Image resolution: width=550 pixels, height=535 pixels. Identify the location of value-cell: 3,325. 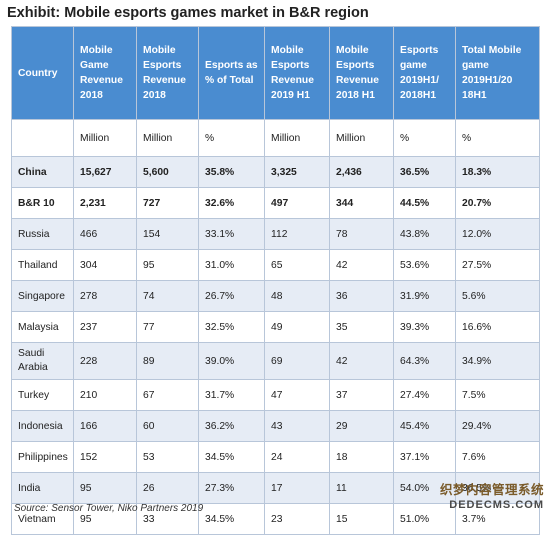
(297, 172).